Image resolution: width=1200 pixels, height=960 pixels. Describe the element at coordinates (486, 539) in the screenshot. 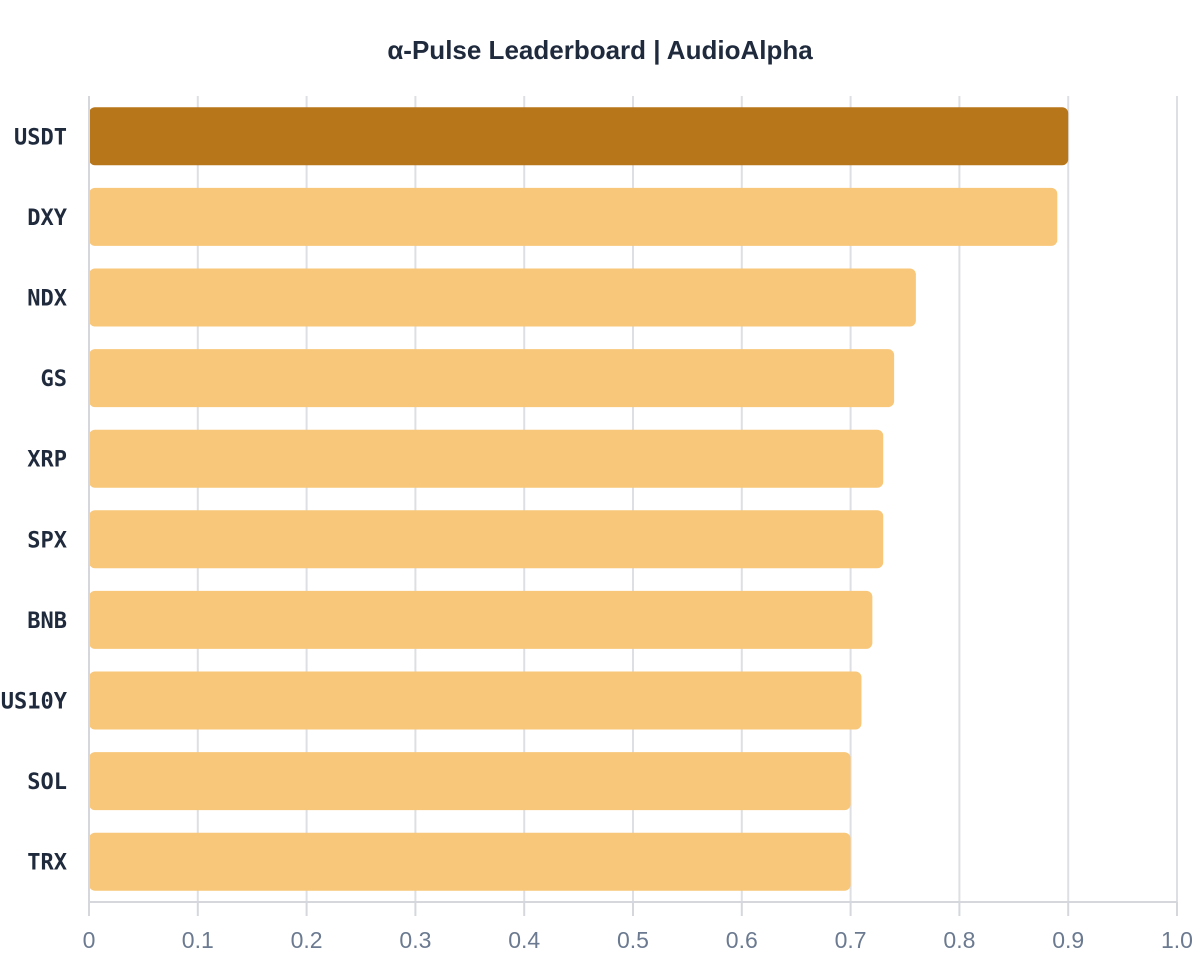

I see `bar-spx` at that location.